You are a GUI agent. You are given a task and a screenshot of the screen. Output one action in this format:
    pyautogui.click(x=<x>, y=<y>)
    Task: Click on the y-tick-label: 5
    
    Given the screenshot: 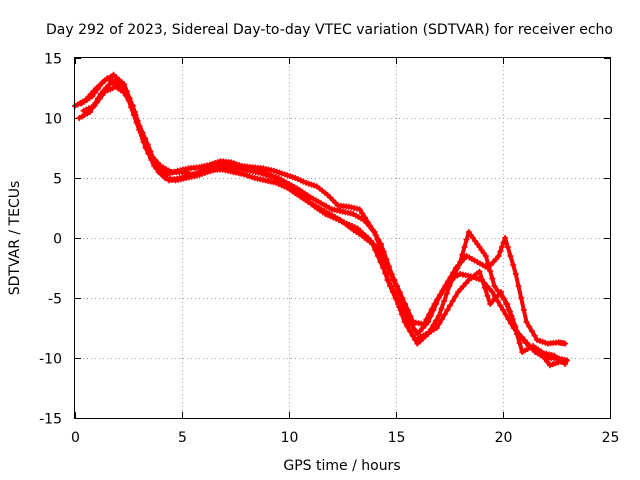 What is the action you would take?
    pyautogui.click(x=57, y=180)
    